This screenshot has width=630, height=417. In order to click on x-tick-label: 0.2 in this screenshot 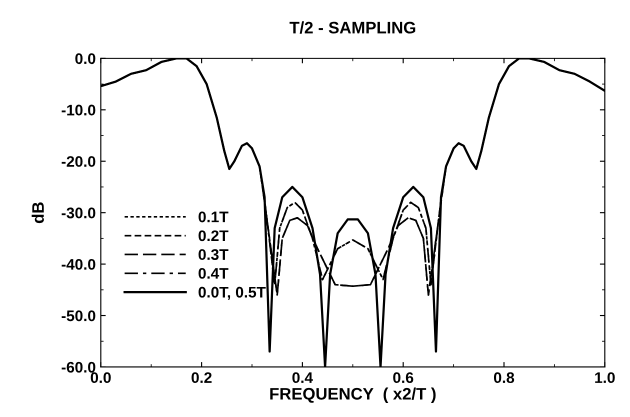, I will do `click(202, 378)`.